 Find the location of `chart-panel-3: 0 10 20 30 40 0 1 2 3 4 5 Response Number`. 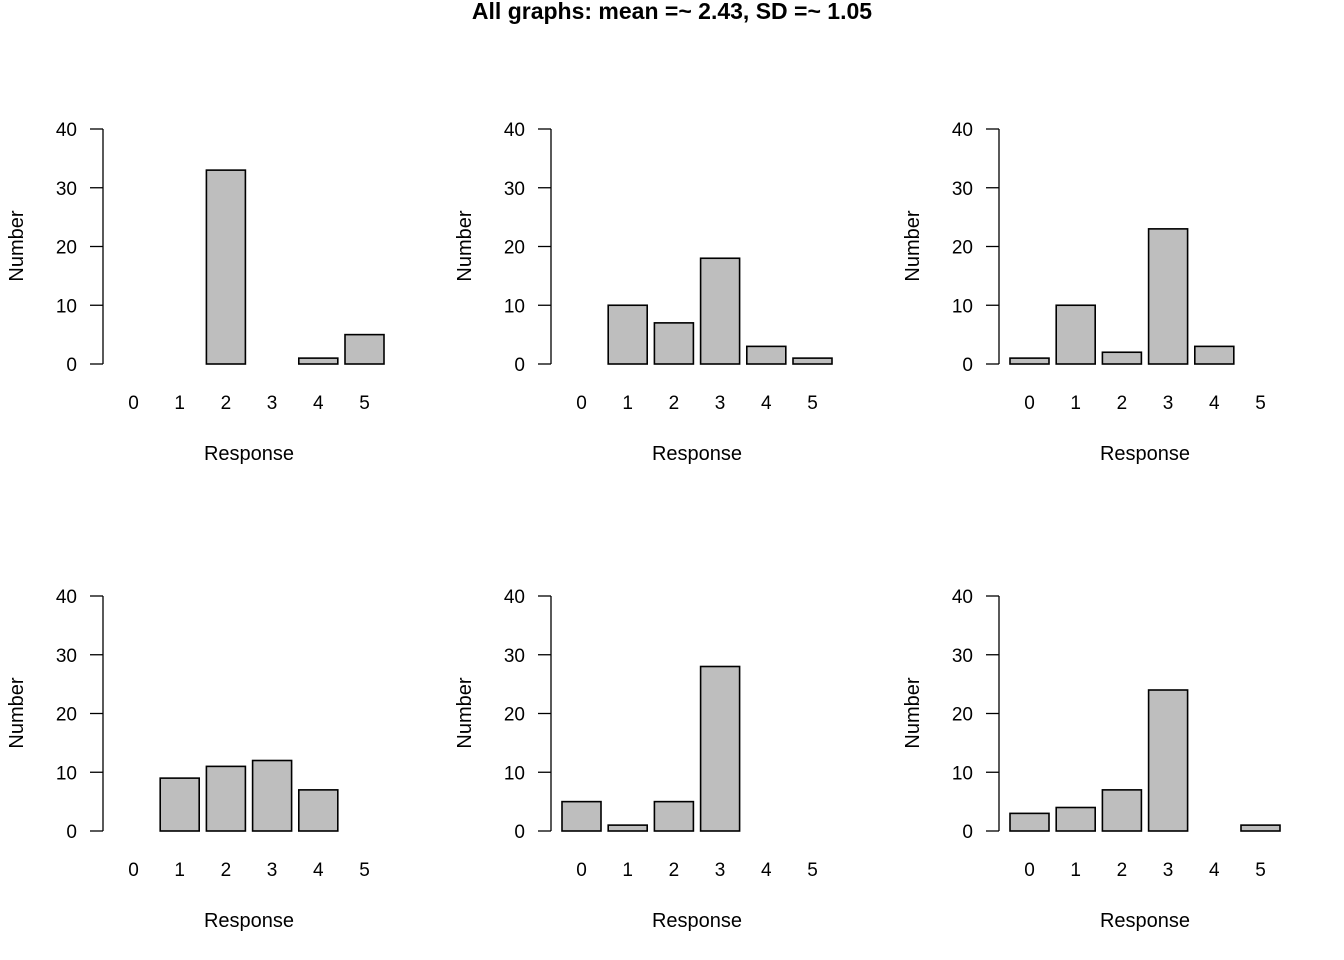

chart-panel-3: 0 10 20 30 40 0 1 2 3 4 5 Response Number is located at coordinates (1084, 292).